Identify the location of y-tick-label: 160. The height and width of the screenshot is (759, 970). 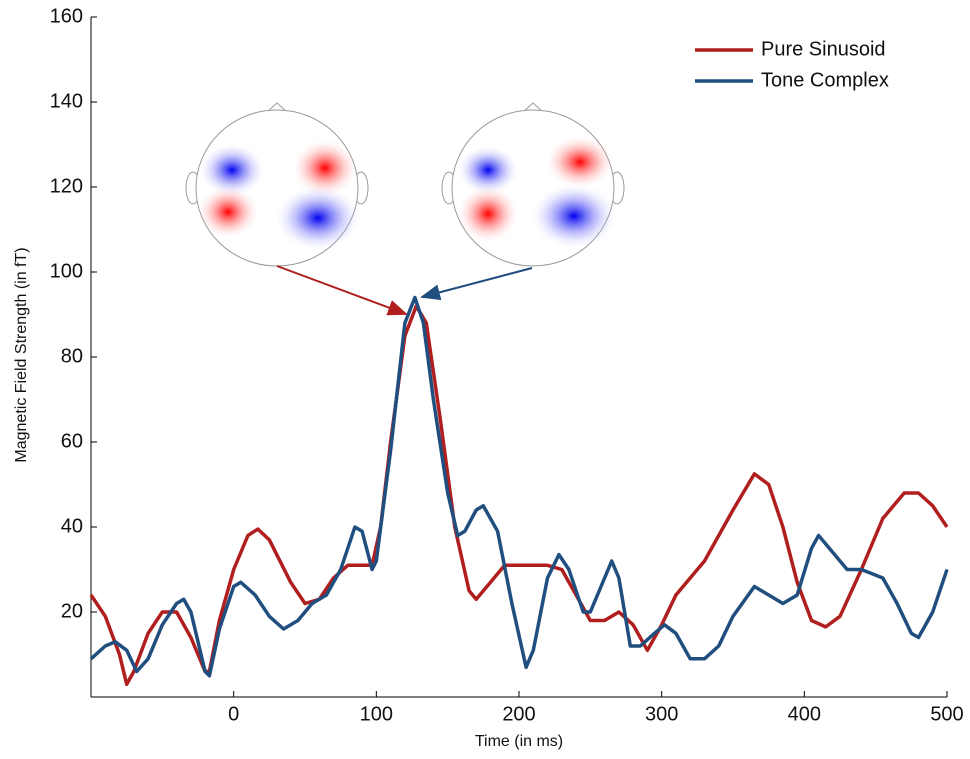
(66, 16).